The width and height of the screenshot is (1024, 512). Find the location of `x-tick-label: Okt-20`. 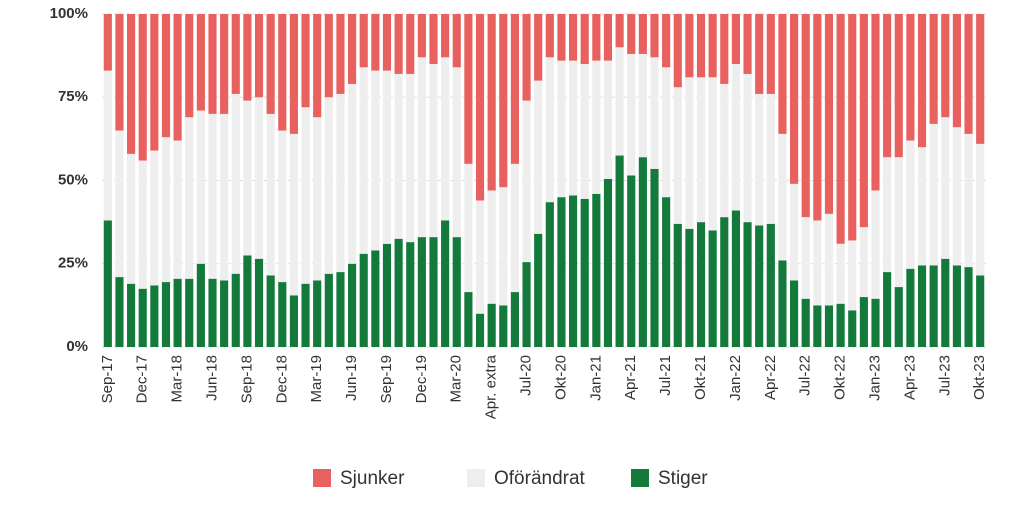

x-tick-label: Okt-20 is located at coordinates (560, 377).